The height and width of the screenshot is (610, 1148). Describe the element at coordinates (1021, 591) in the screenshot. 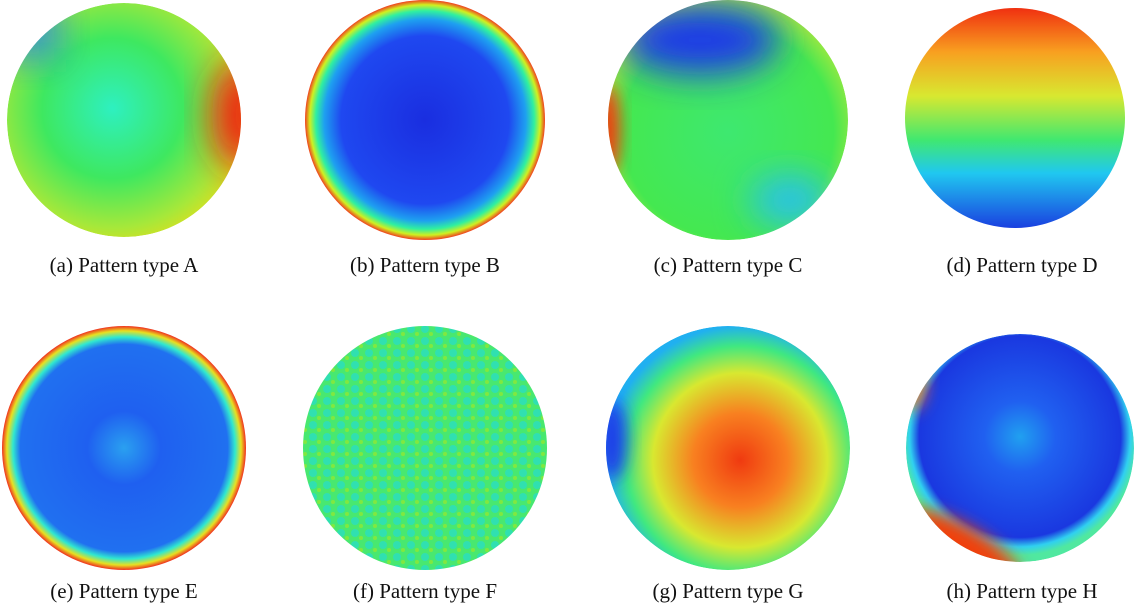

I see `caption: (h) Pattern type H` at that location.